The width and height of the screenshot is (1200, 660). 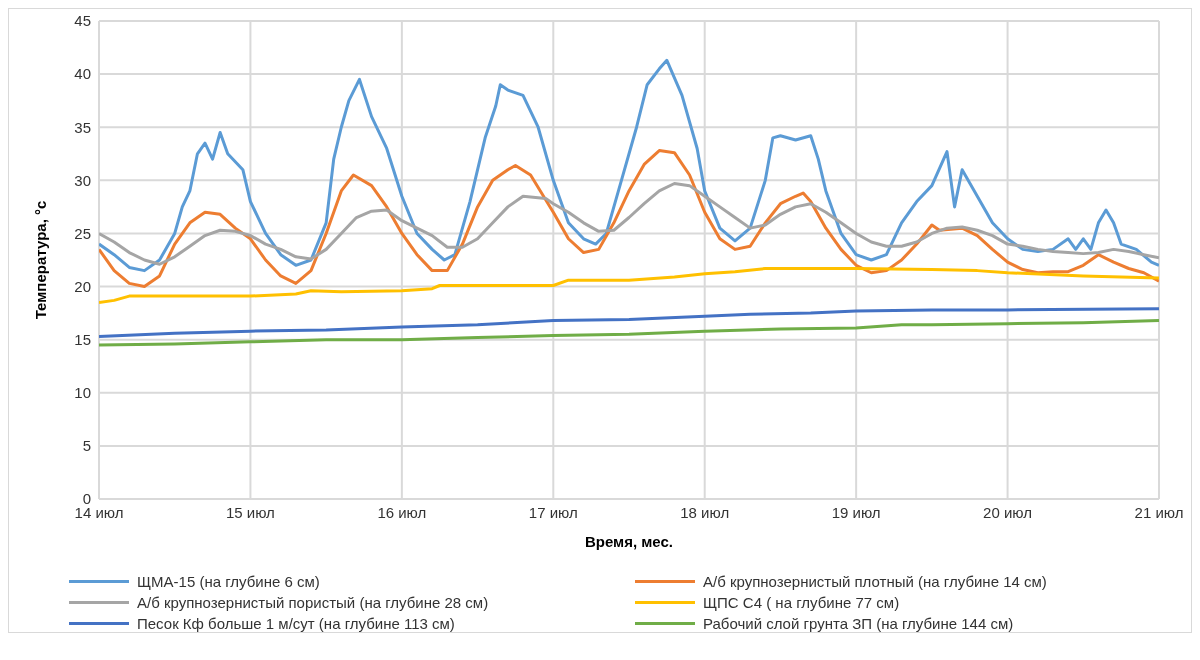 What do you see at coordinates (82, 339) in the screenshot?
I see `y-tick-label: 15` at bounding box center [82, 339].